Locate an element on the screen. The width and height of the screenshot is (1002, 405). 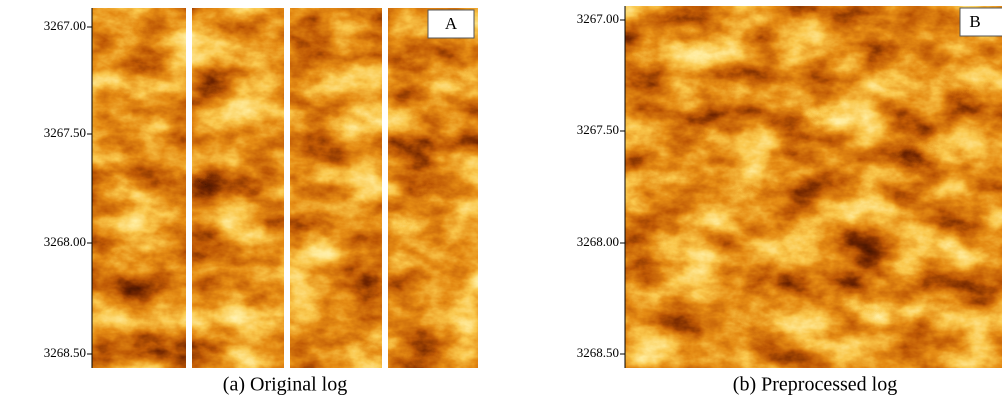
panel-label: A is located at coordinates (451, 23).